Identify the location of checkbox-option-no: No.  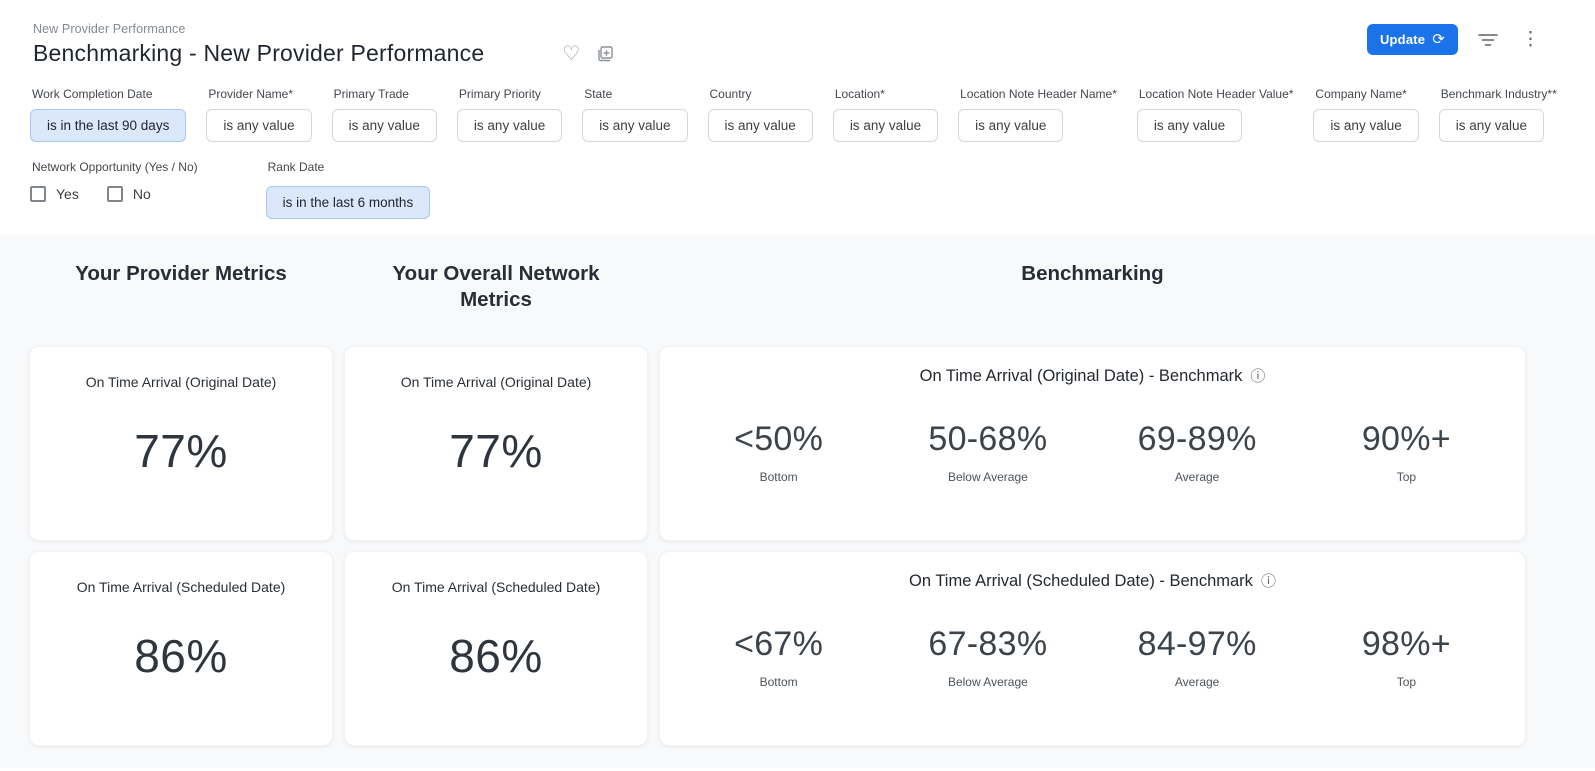
(128, 194).